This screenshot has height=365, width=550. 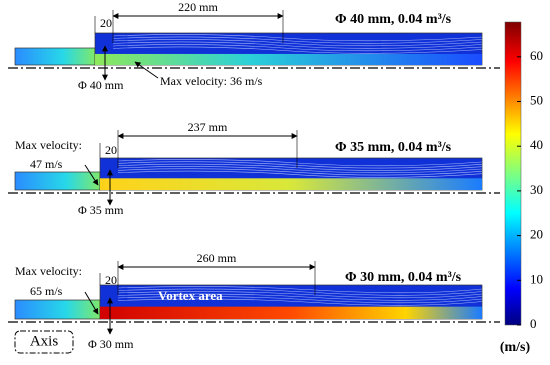 What do you see at coordinates (101, 210) in the screenshot?
I see `diameter-label: Φ 35 mm` at bounding box center [101, 210].